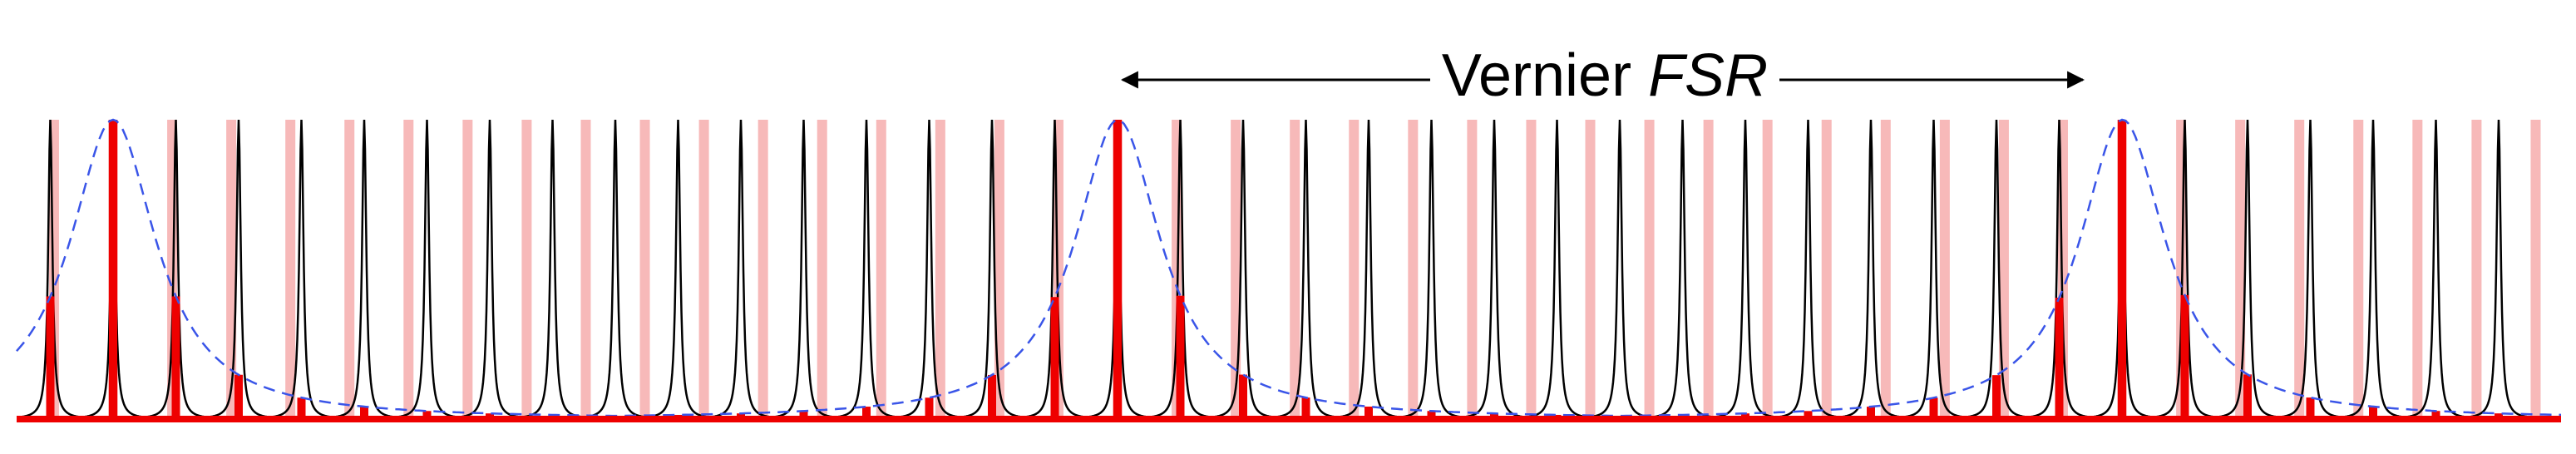  What do you see at coordinates (1708, 75) in the screenshot?
I see `label-italic: FSR` at bounding box center [1708, 75].